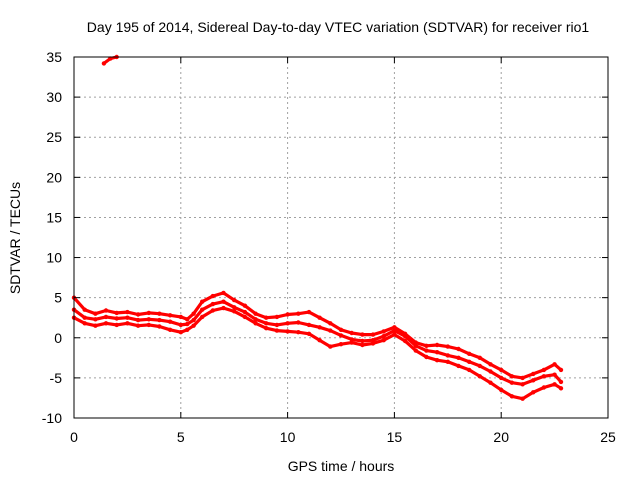  I want to click on x-tick-label: 15, so click(395, 437).